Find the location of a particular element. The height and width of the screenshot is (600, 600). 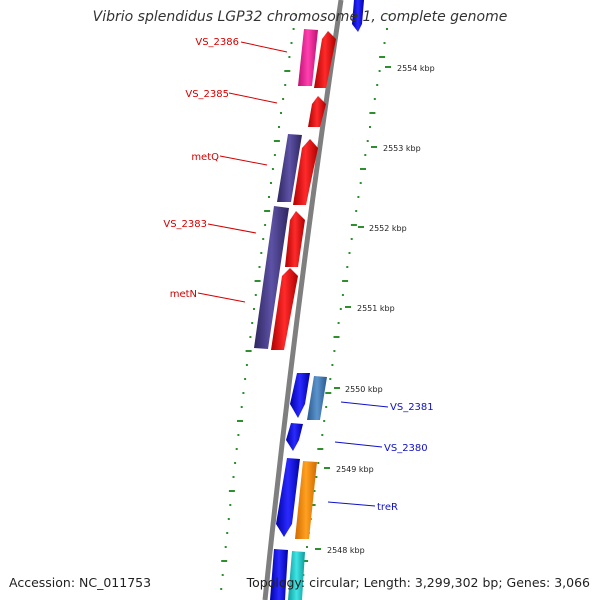

scale-label-2550: 2550 kbp is located at coordinates (364, 389).